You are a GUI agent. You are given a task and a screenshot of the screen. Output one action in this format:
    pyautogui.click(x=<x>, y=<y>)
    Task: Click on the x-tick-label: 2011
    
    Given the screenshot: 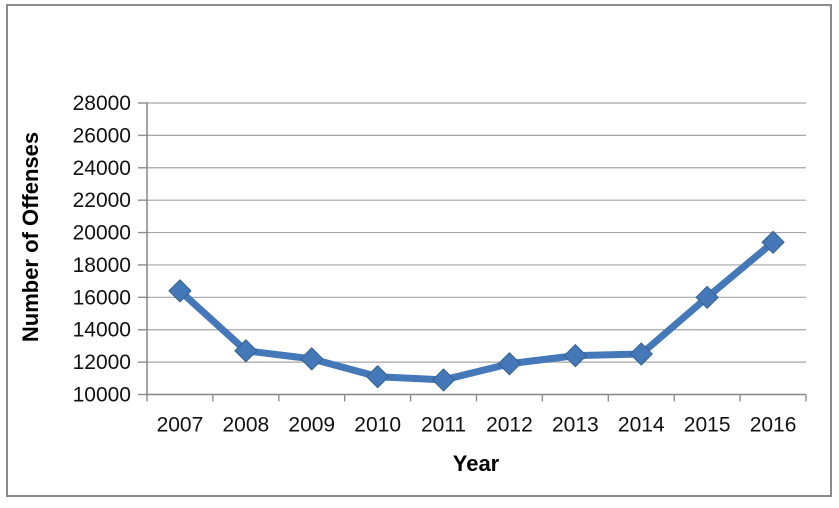 What is the action you would take?
    pyautogui.click(x=443, y=425)
    